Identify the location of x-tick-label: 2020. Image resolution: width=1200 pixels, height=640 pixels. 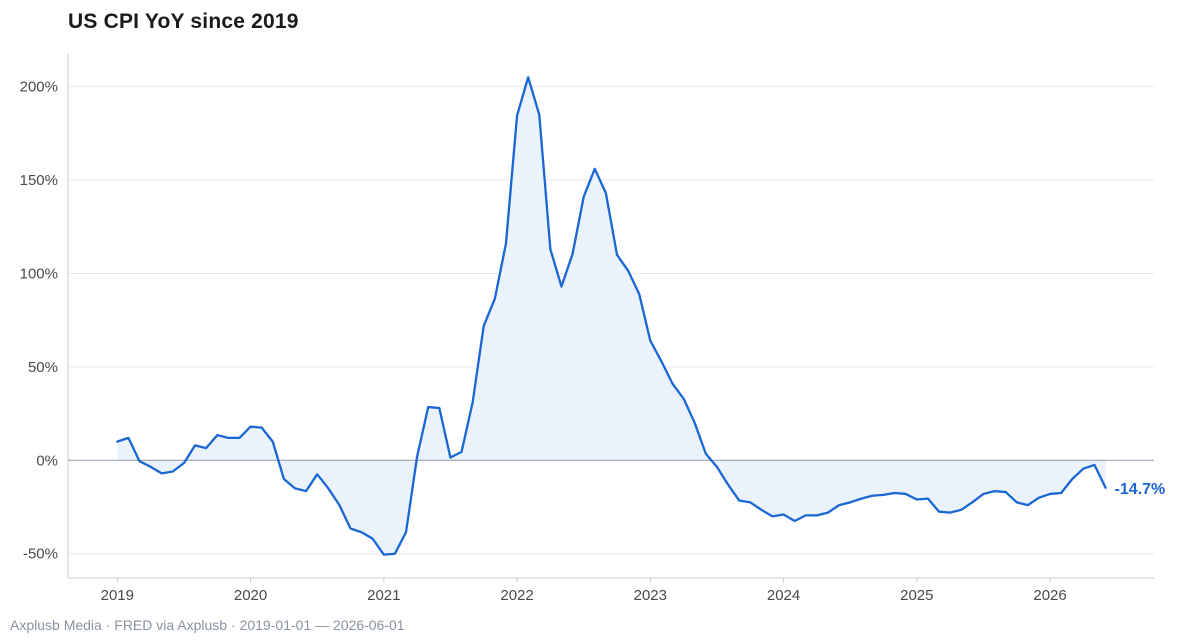
(250, 595).